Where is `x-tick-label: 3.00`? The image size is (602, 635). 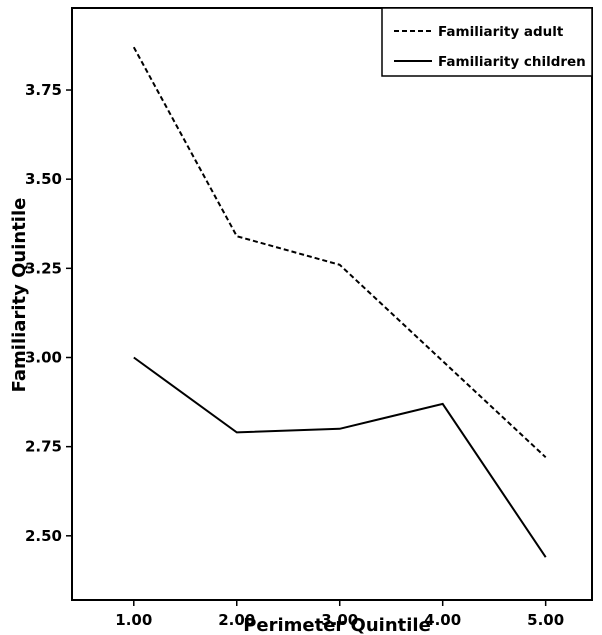
x-tick-label: 3.00 is located at coordinates (339, 620).